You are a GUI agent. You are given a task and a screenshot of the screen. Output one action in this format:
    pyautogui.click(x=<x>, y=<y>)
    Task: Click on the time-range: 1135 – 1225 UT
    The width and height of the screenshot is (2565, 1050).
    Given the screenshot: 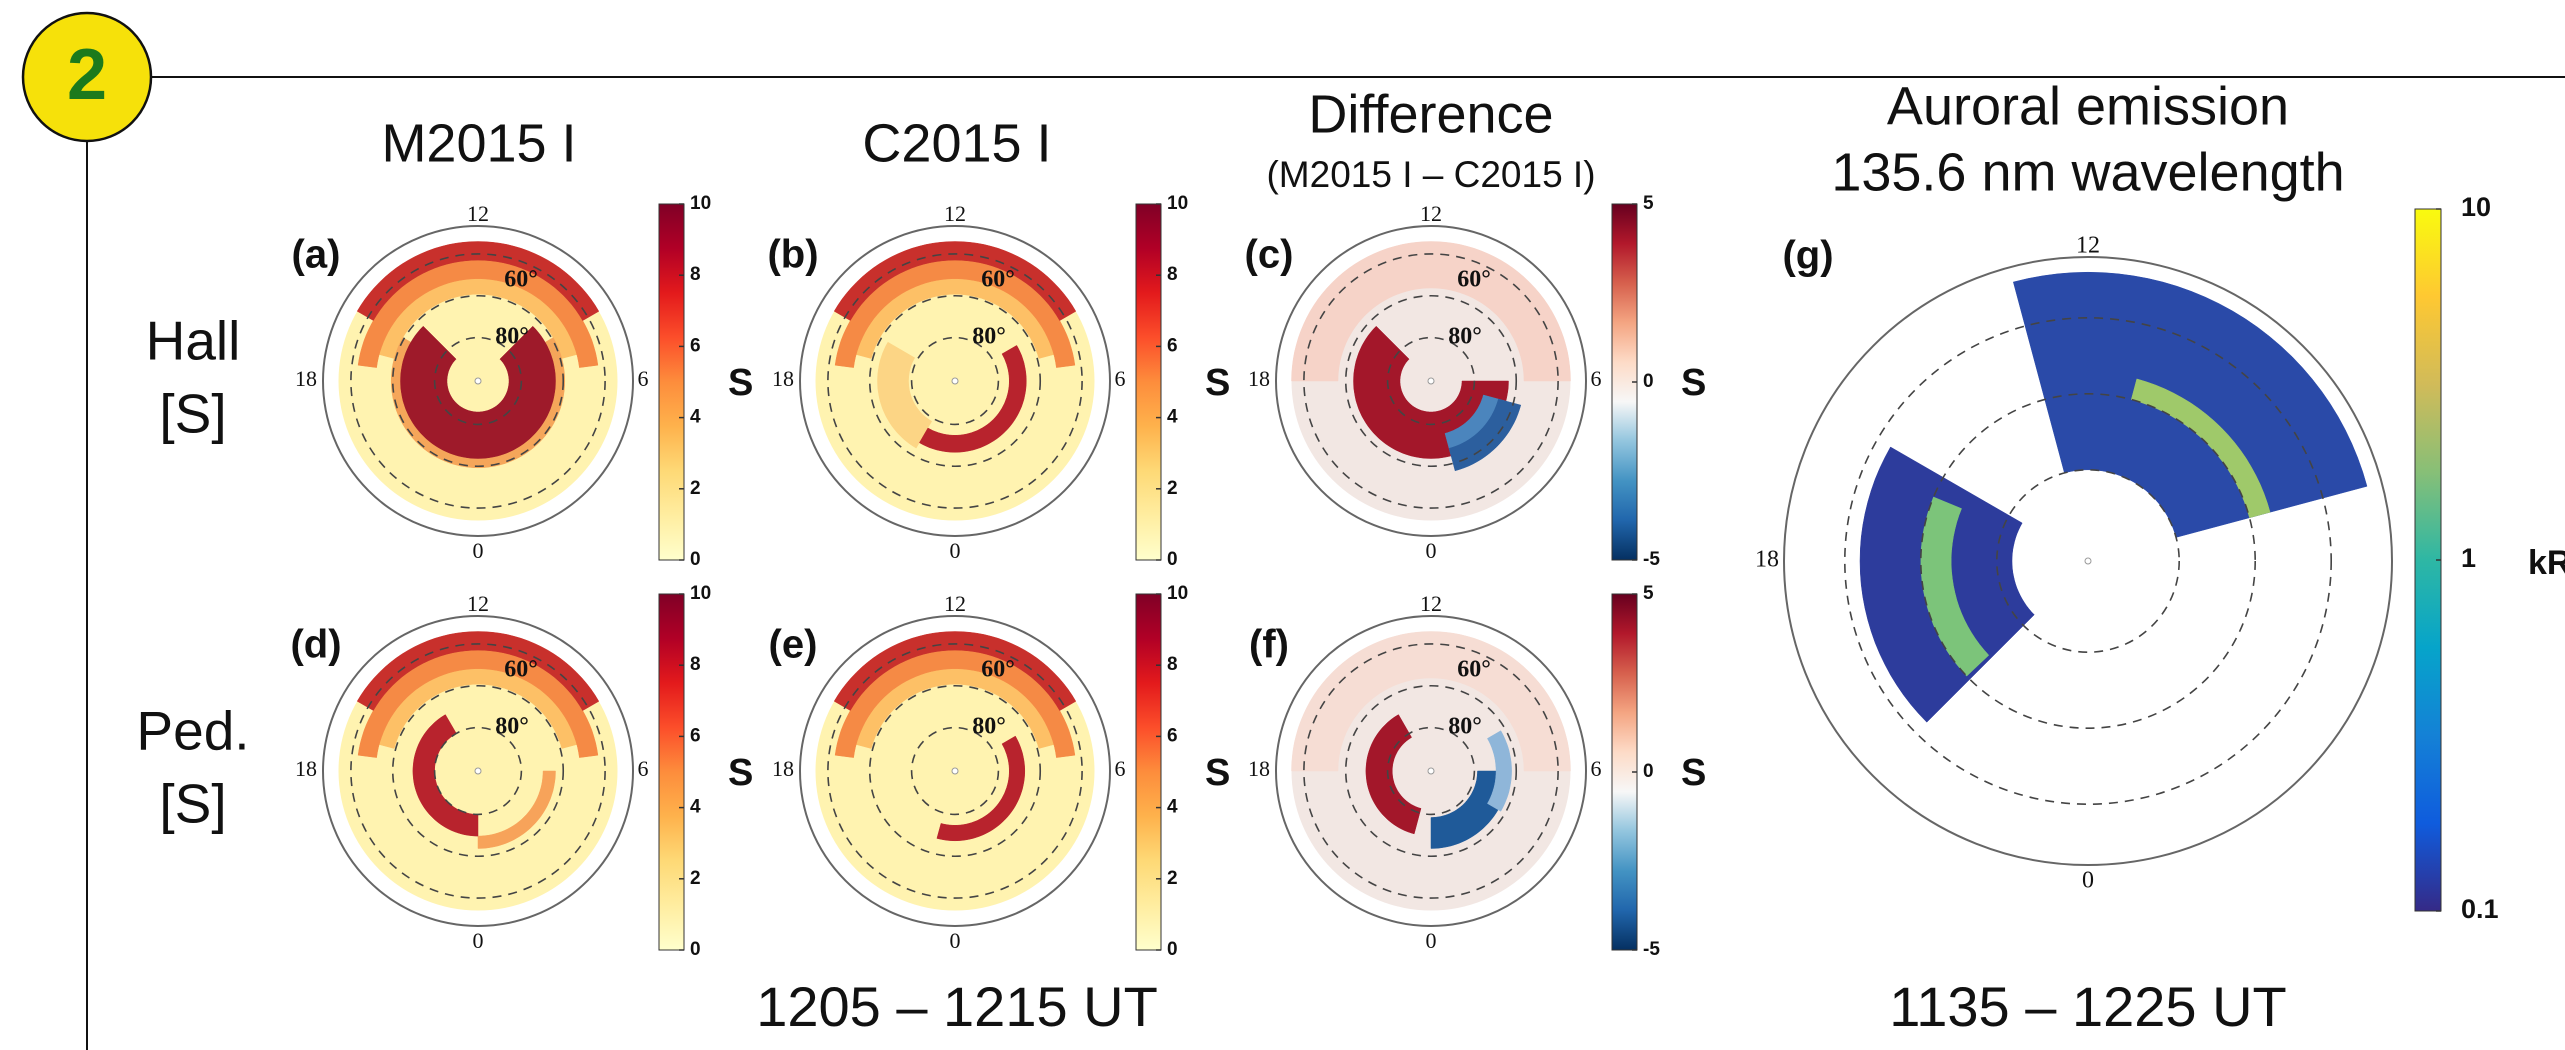 What is the action you would take?
    pyautogui.click(x=2087, y=1006)
    